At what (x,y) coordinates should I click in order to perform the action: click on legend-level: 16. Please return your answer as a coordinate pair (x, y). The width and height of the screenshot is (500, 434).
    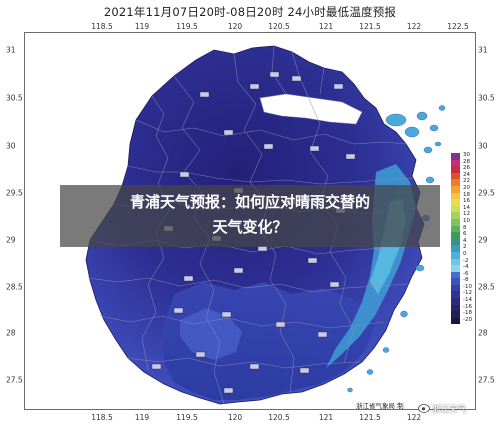
    Looking at the image, I should click on (466, 201).